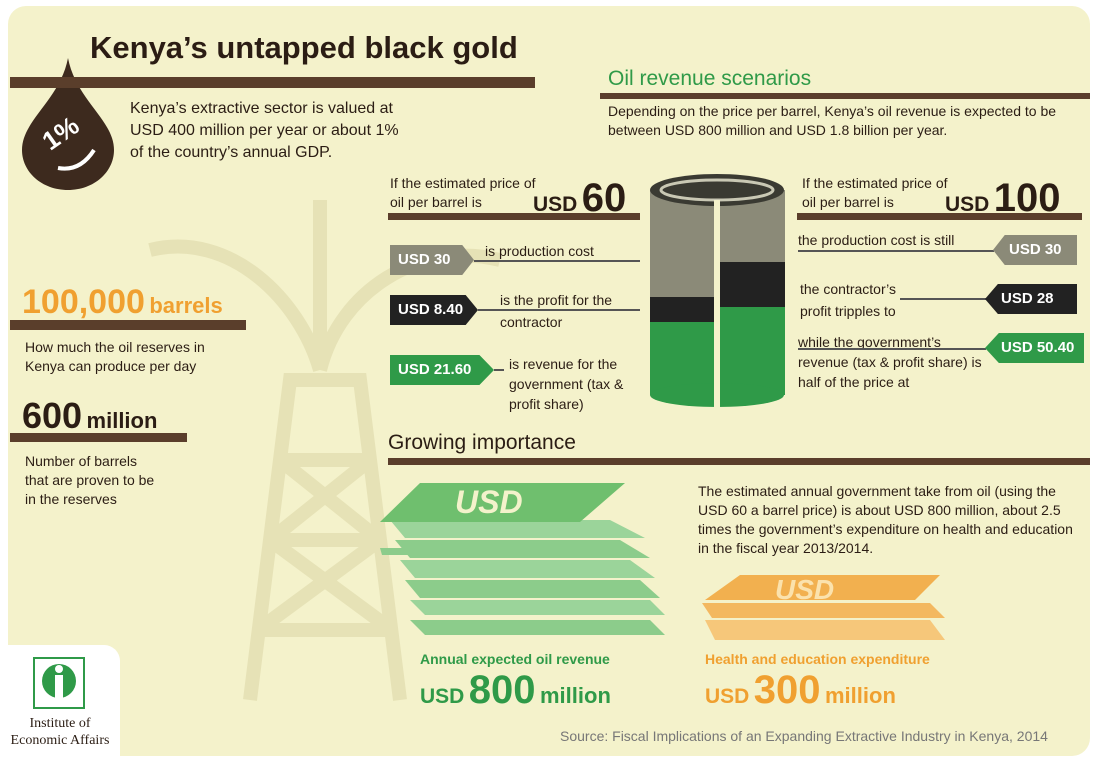  I want to click on stat-number: 600, so click(52, 415).